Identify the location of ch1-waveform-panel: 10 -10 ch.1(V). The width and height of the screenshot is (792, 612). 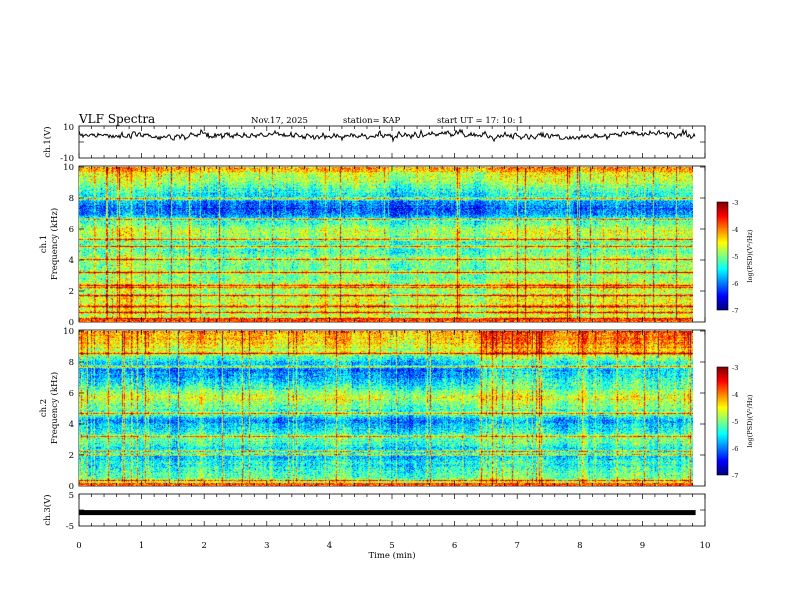
(374, 143).